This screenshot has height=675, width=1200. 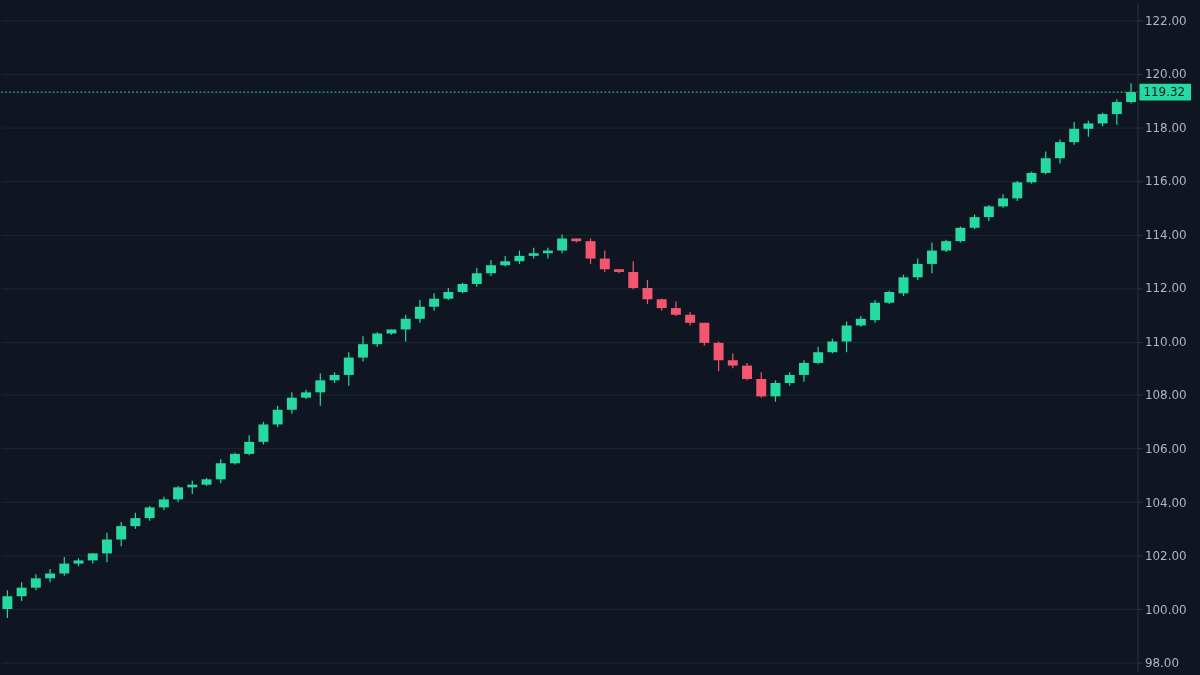 I want to click on y-tick-label: 104.00, so click(x=1165, y=502).